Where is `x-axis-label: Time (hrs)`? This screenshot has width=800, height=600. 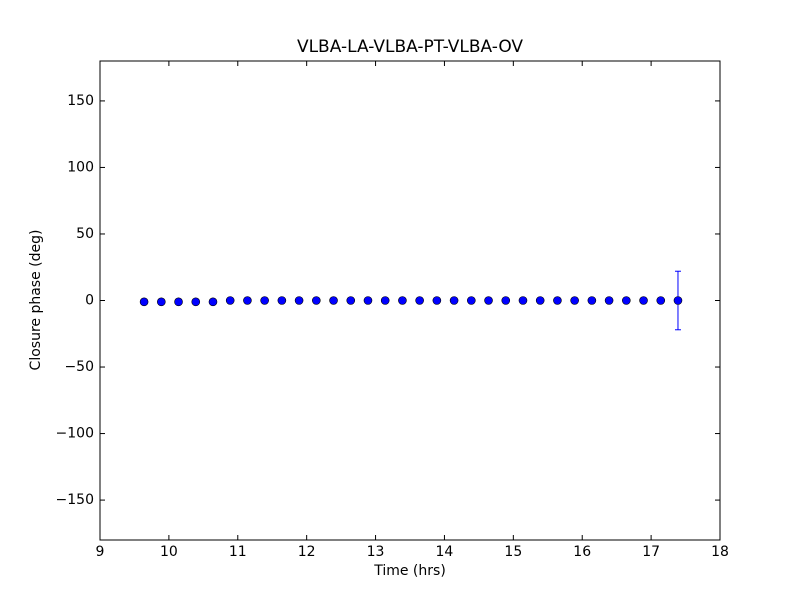
x-axis-label: Time (hrs) is located at coordinates (409, 571).